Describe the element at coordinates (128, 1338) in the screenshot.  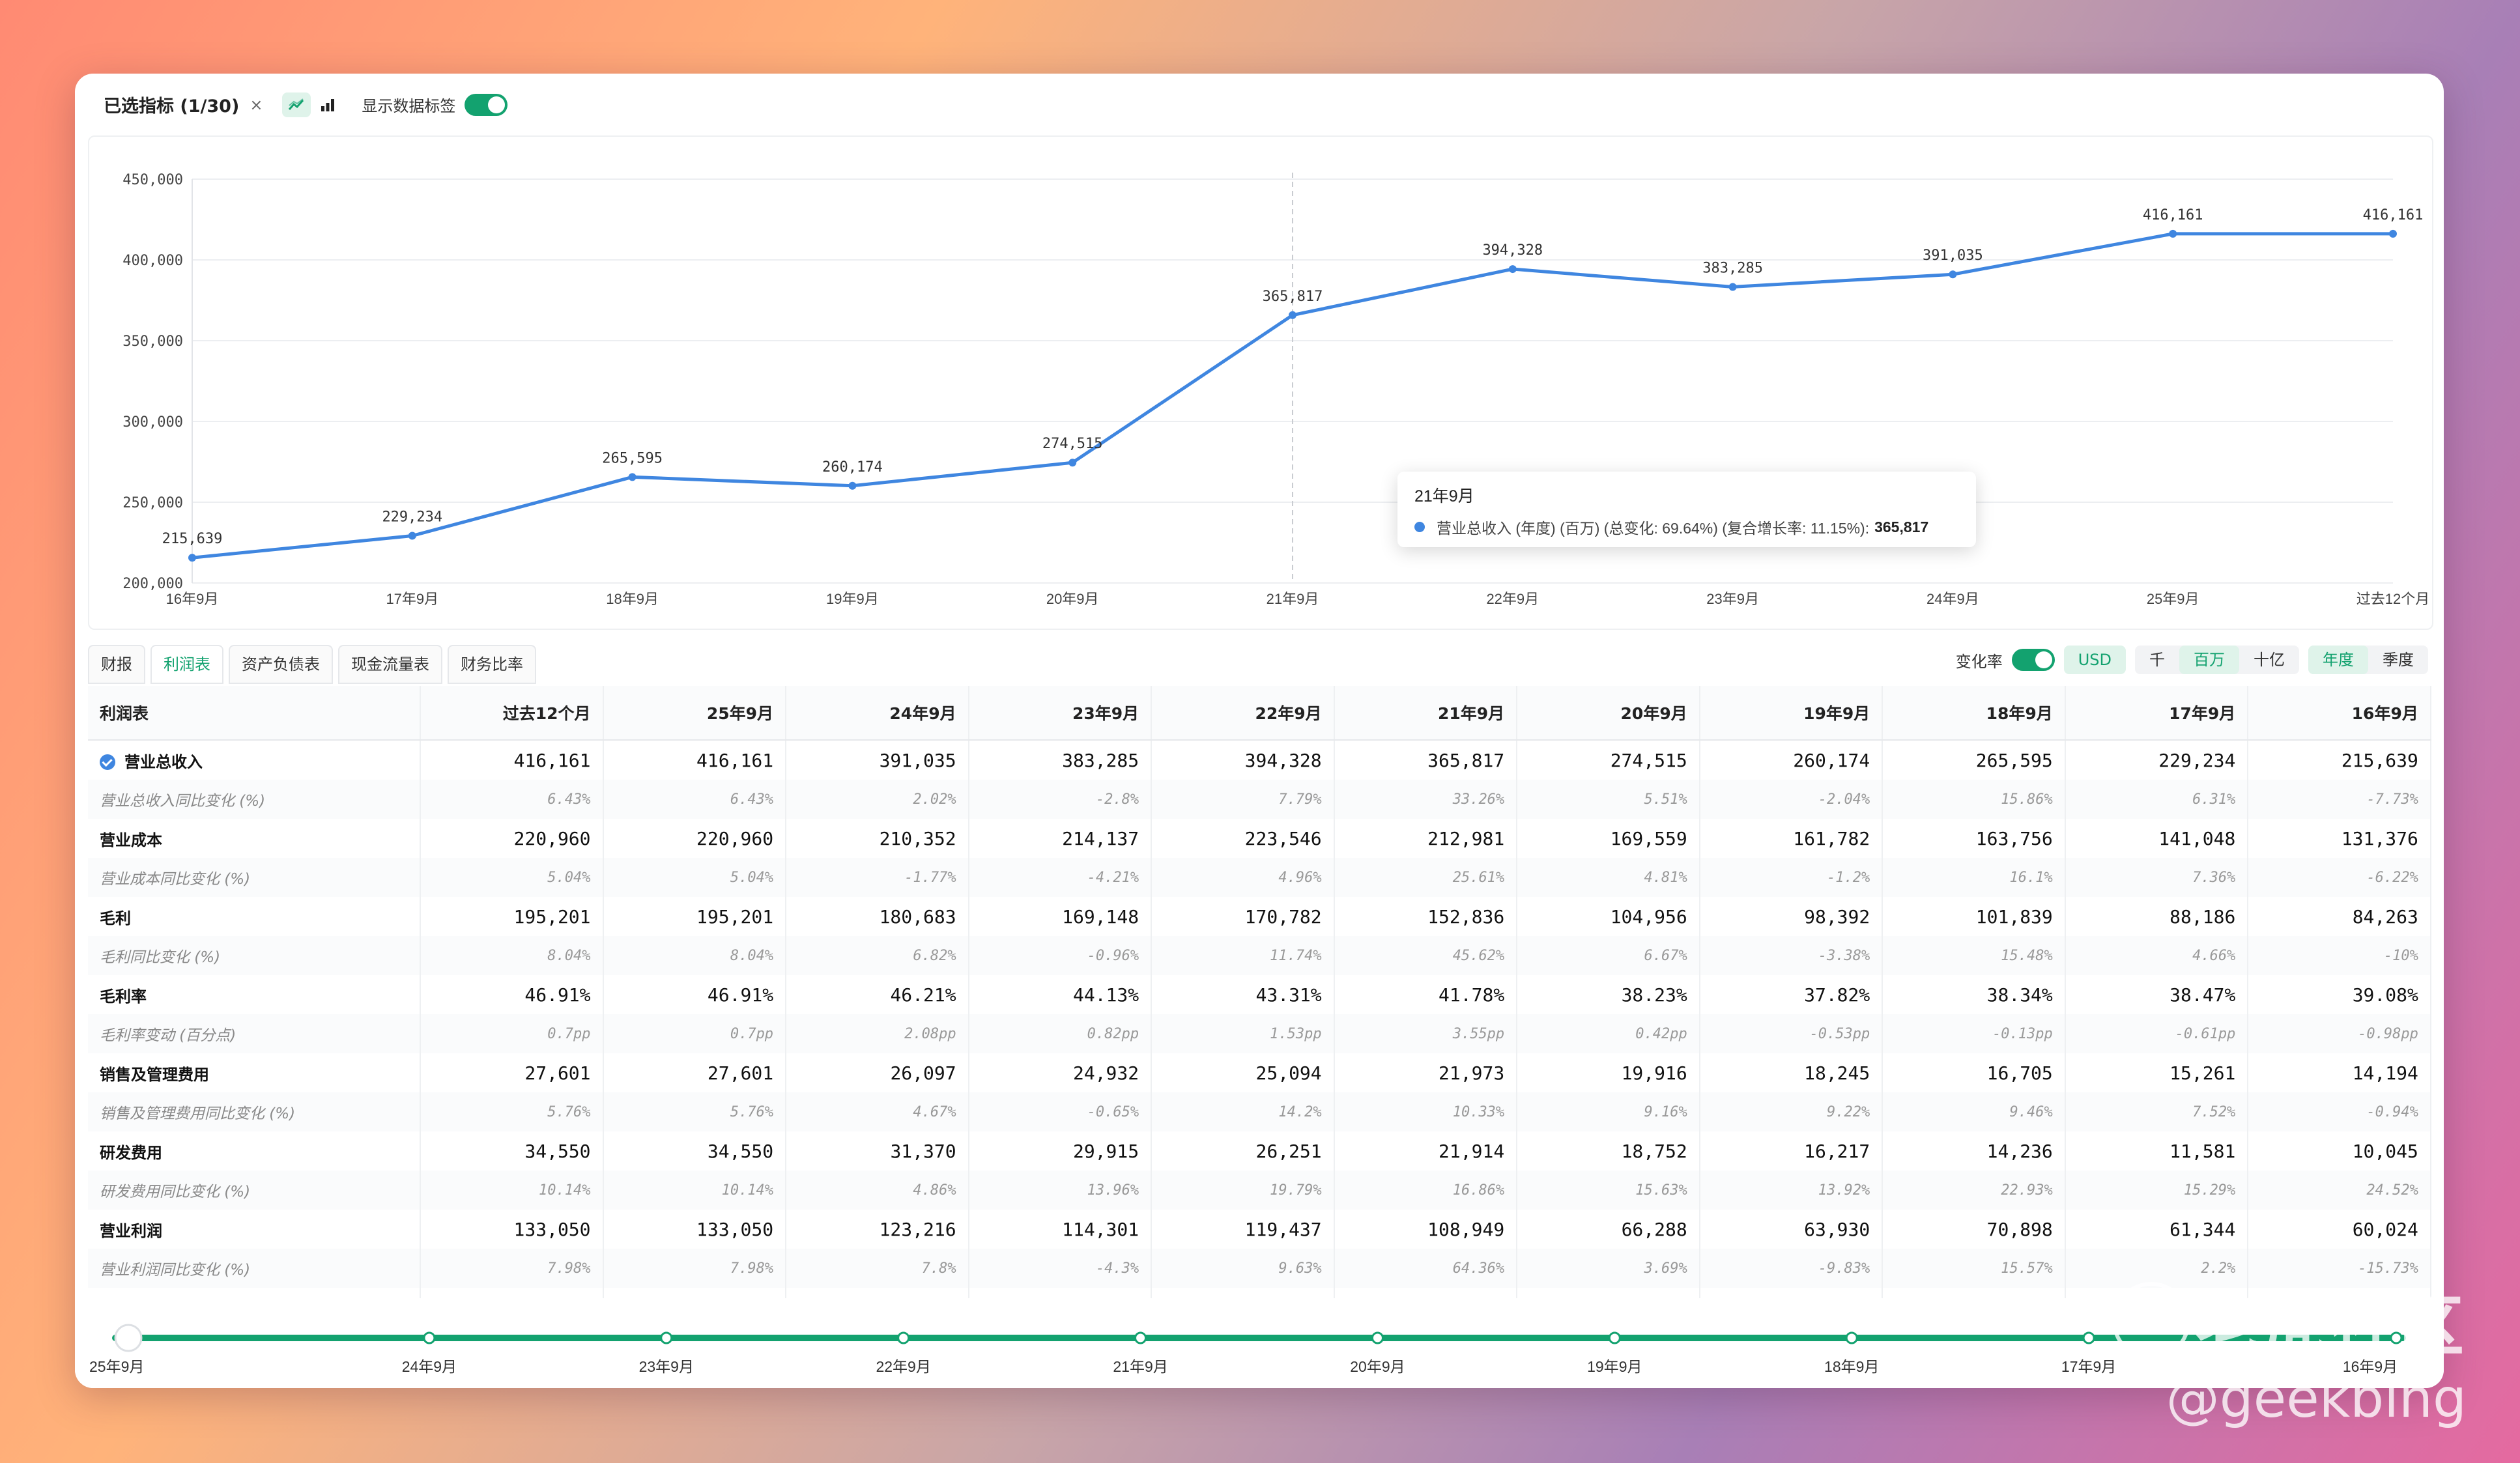
I see `slider-handle` at that location.